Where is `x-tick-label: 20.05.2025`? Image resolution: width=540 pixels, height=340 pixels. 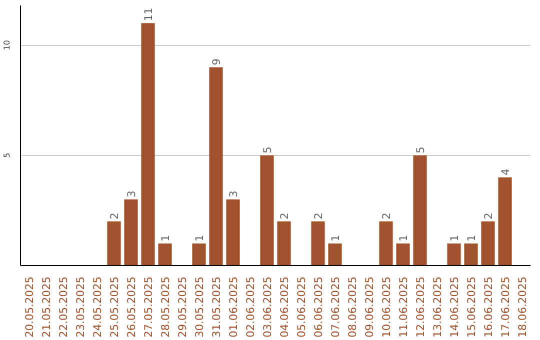
x-tick-label: 20.05.2025 is located at coordinates (29, 307).